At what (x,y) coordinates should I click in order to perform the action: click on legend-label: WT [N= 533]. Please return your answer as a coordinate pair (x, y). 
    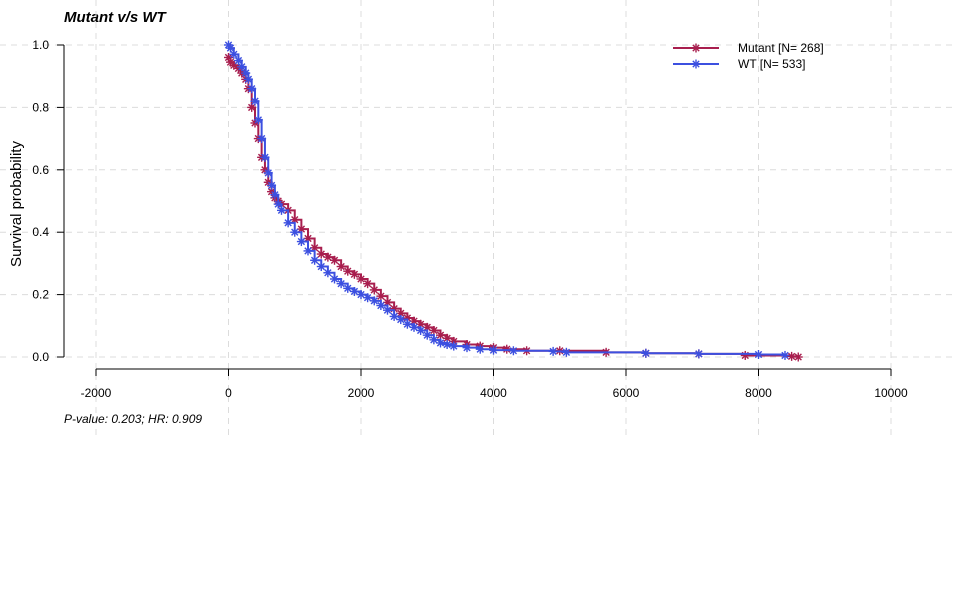
    Looking at the image, I should click on (771, 64).